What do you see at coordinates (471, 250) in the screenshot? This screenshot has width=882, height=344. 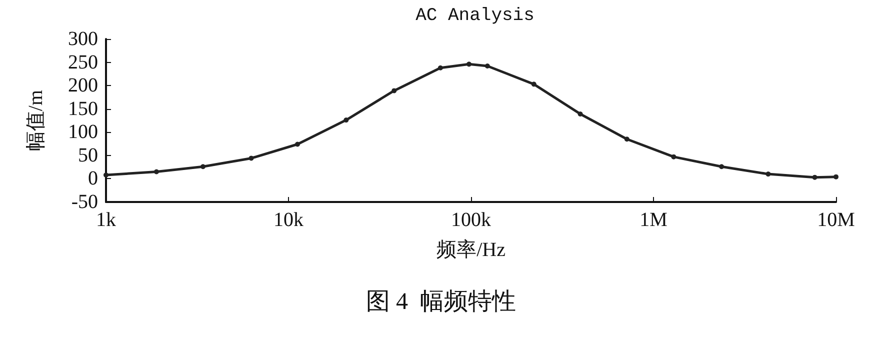 I see `x-axis-title: 频率/Hz` at bounding box center [471, 250].